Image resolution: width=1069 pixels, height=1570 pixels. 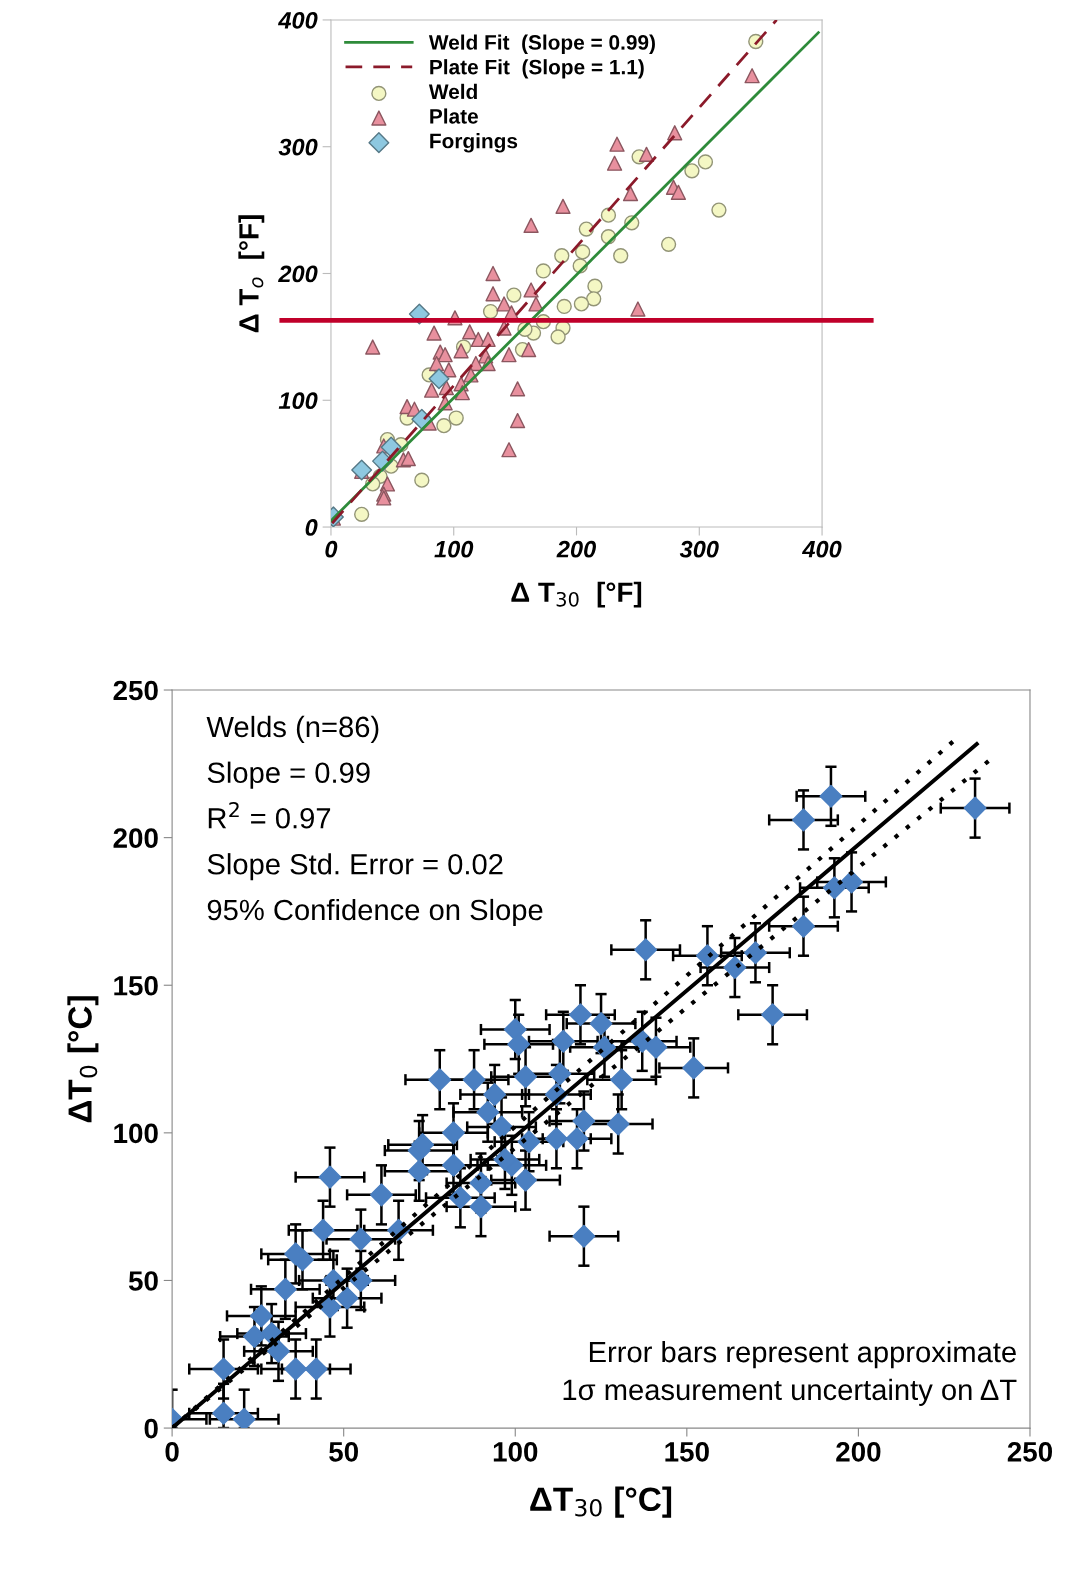 I want to click on x-axis-title: Δ T$_{30}$ [°F], so click(x=576, y=594).